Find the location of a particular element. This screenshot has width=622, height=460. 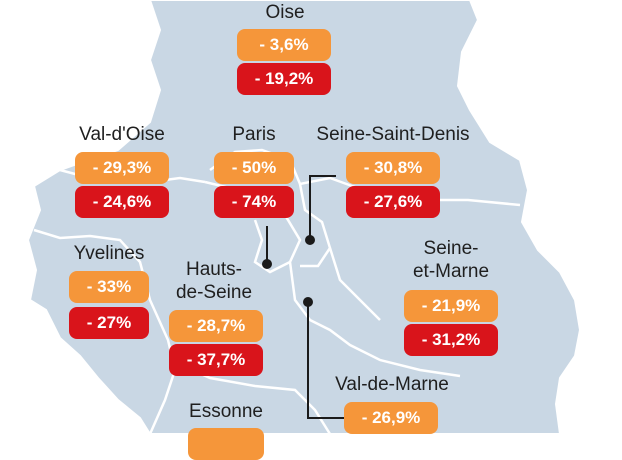

badge-secondary-seine-saint-denis: - 27,6% is located at coordinates (393, 202).